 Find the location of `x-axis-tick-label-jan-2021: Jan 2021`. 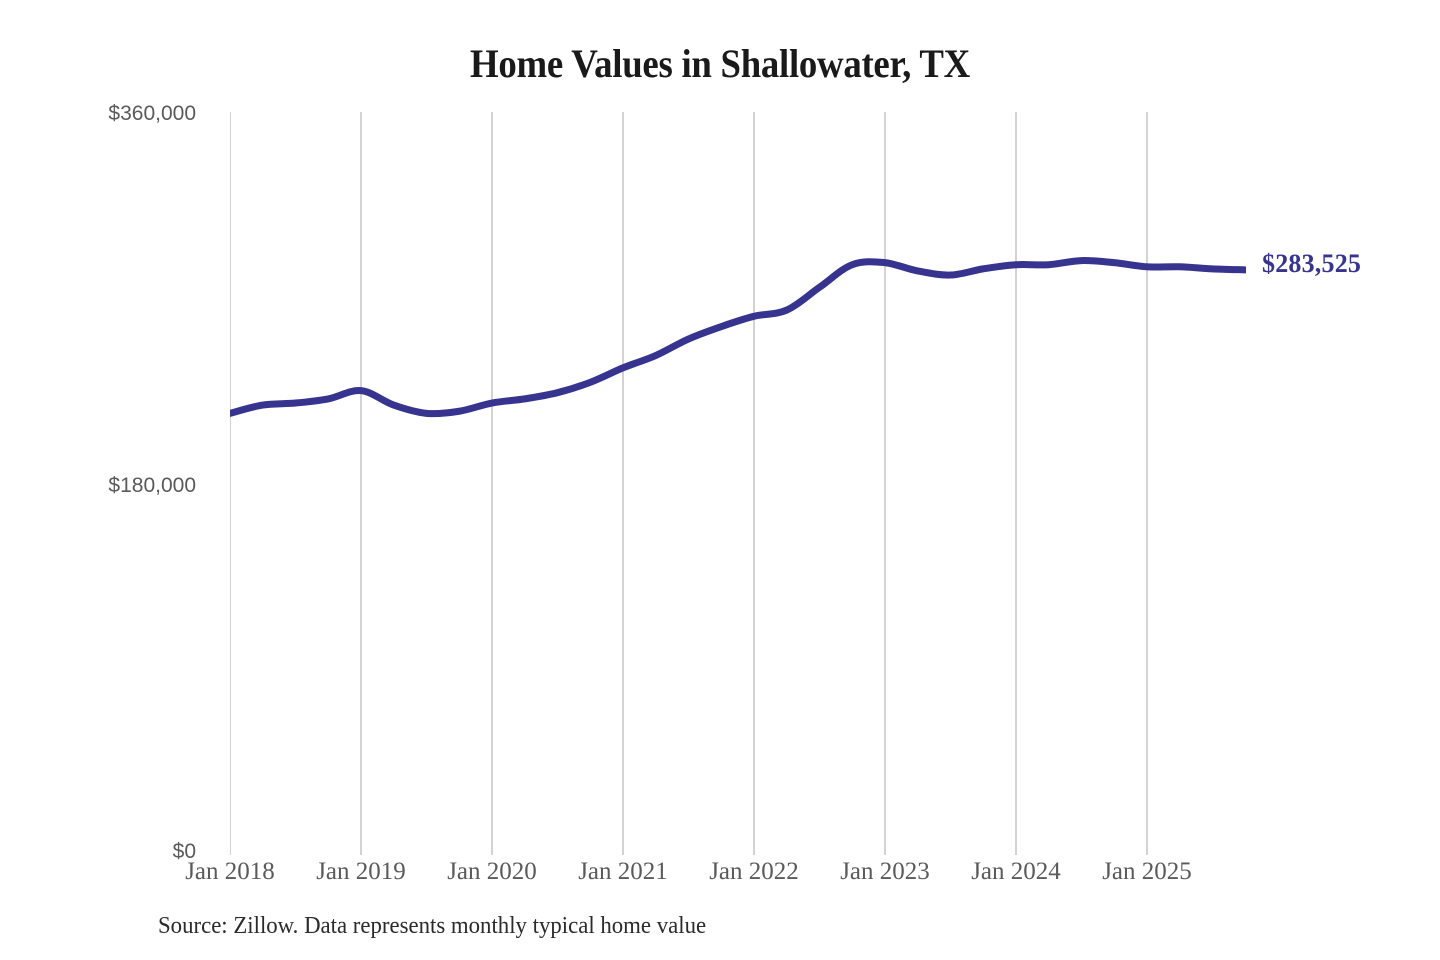

x-axis-tick-label-jan-2021: Jan 2021 is located at coordinates (623, 871).